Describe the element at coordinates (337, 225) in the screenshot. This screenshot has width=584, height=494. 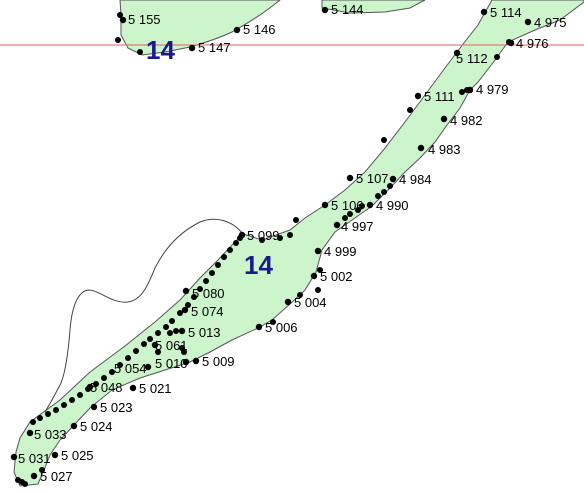
I see `survey-point-p4997` at that location.